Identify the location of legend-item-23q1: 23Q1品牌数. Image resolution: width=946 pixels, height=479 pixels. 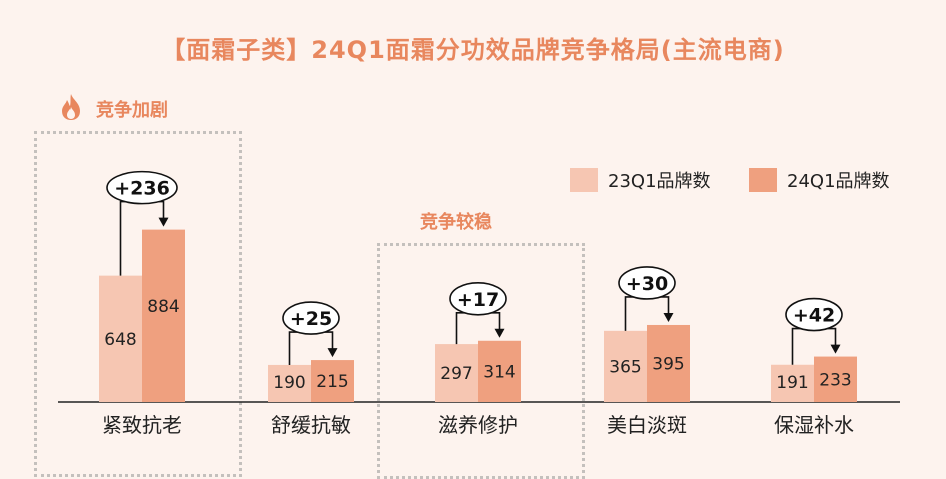
(640, 180).